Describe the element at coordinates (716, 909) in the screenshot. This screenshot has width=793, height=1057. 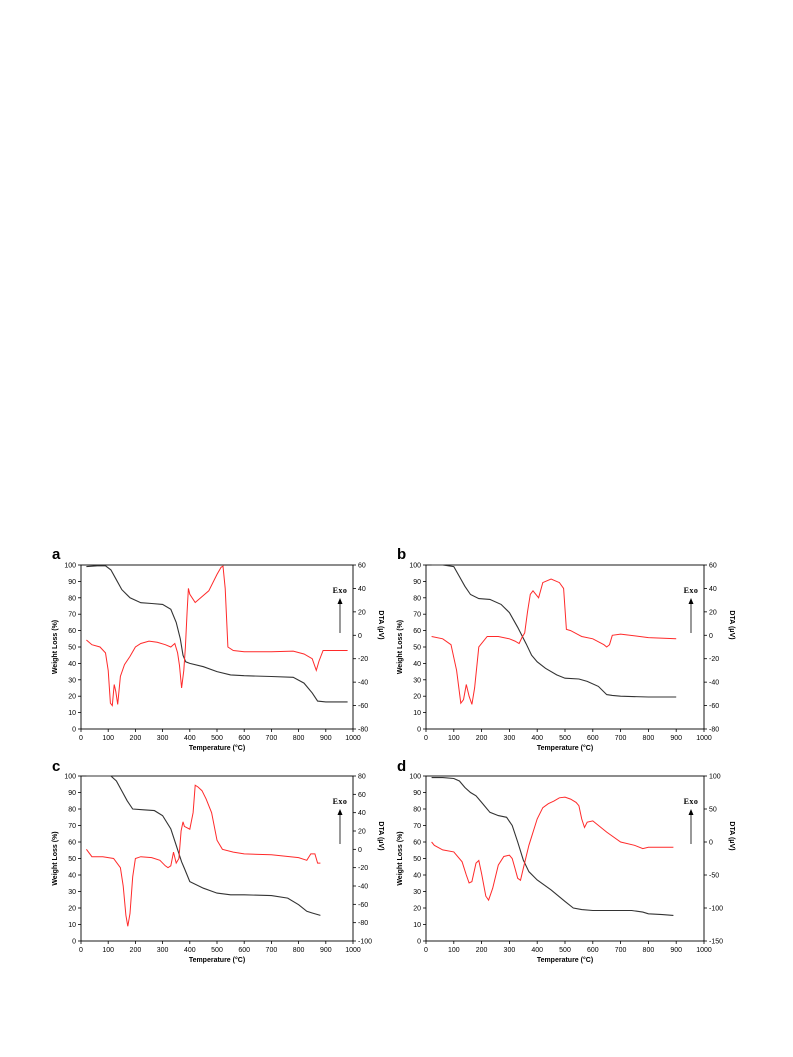
I see `y2-tick-label: -100` at that location.